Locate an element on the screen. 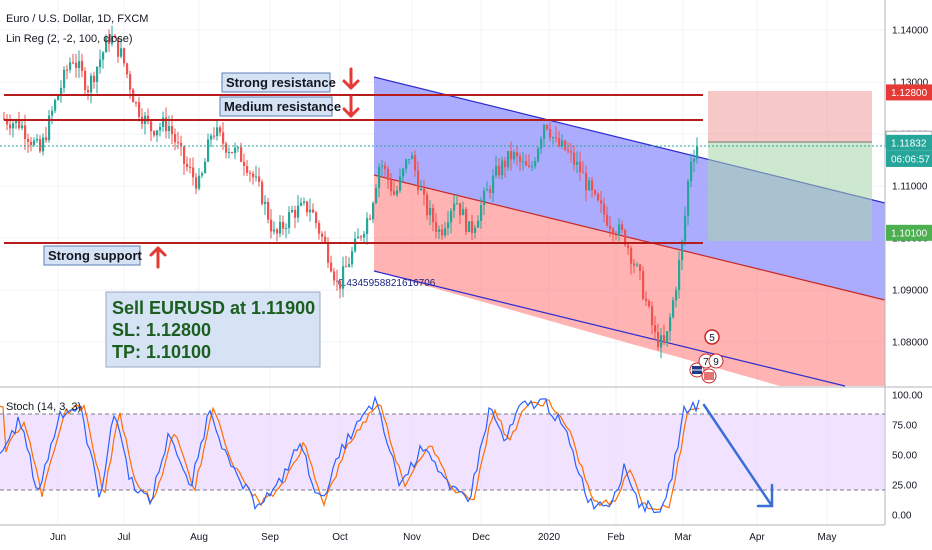 Image resolution: width=932 pixels, height=550 pixels. strong-support-label: Strong support is located at coordinates (95, 255).